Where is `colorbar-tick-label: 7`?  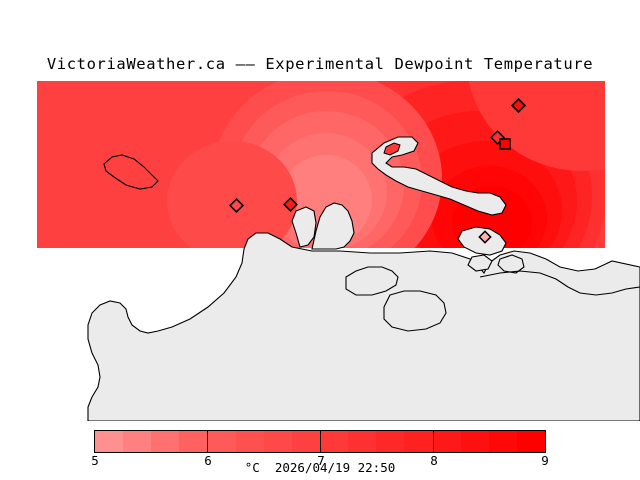 colorbar-tick-label: 7 is located at coordinates (321, 460).